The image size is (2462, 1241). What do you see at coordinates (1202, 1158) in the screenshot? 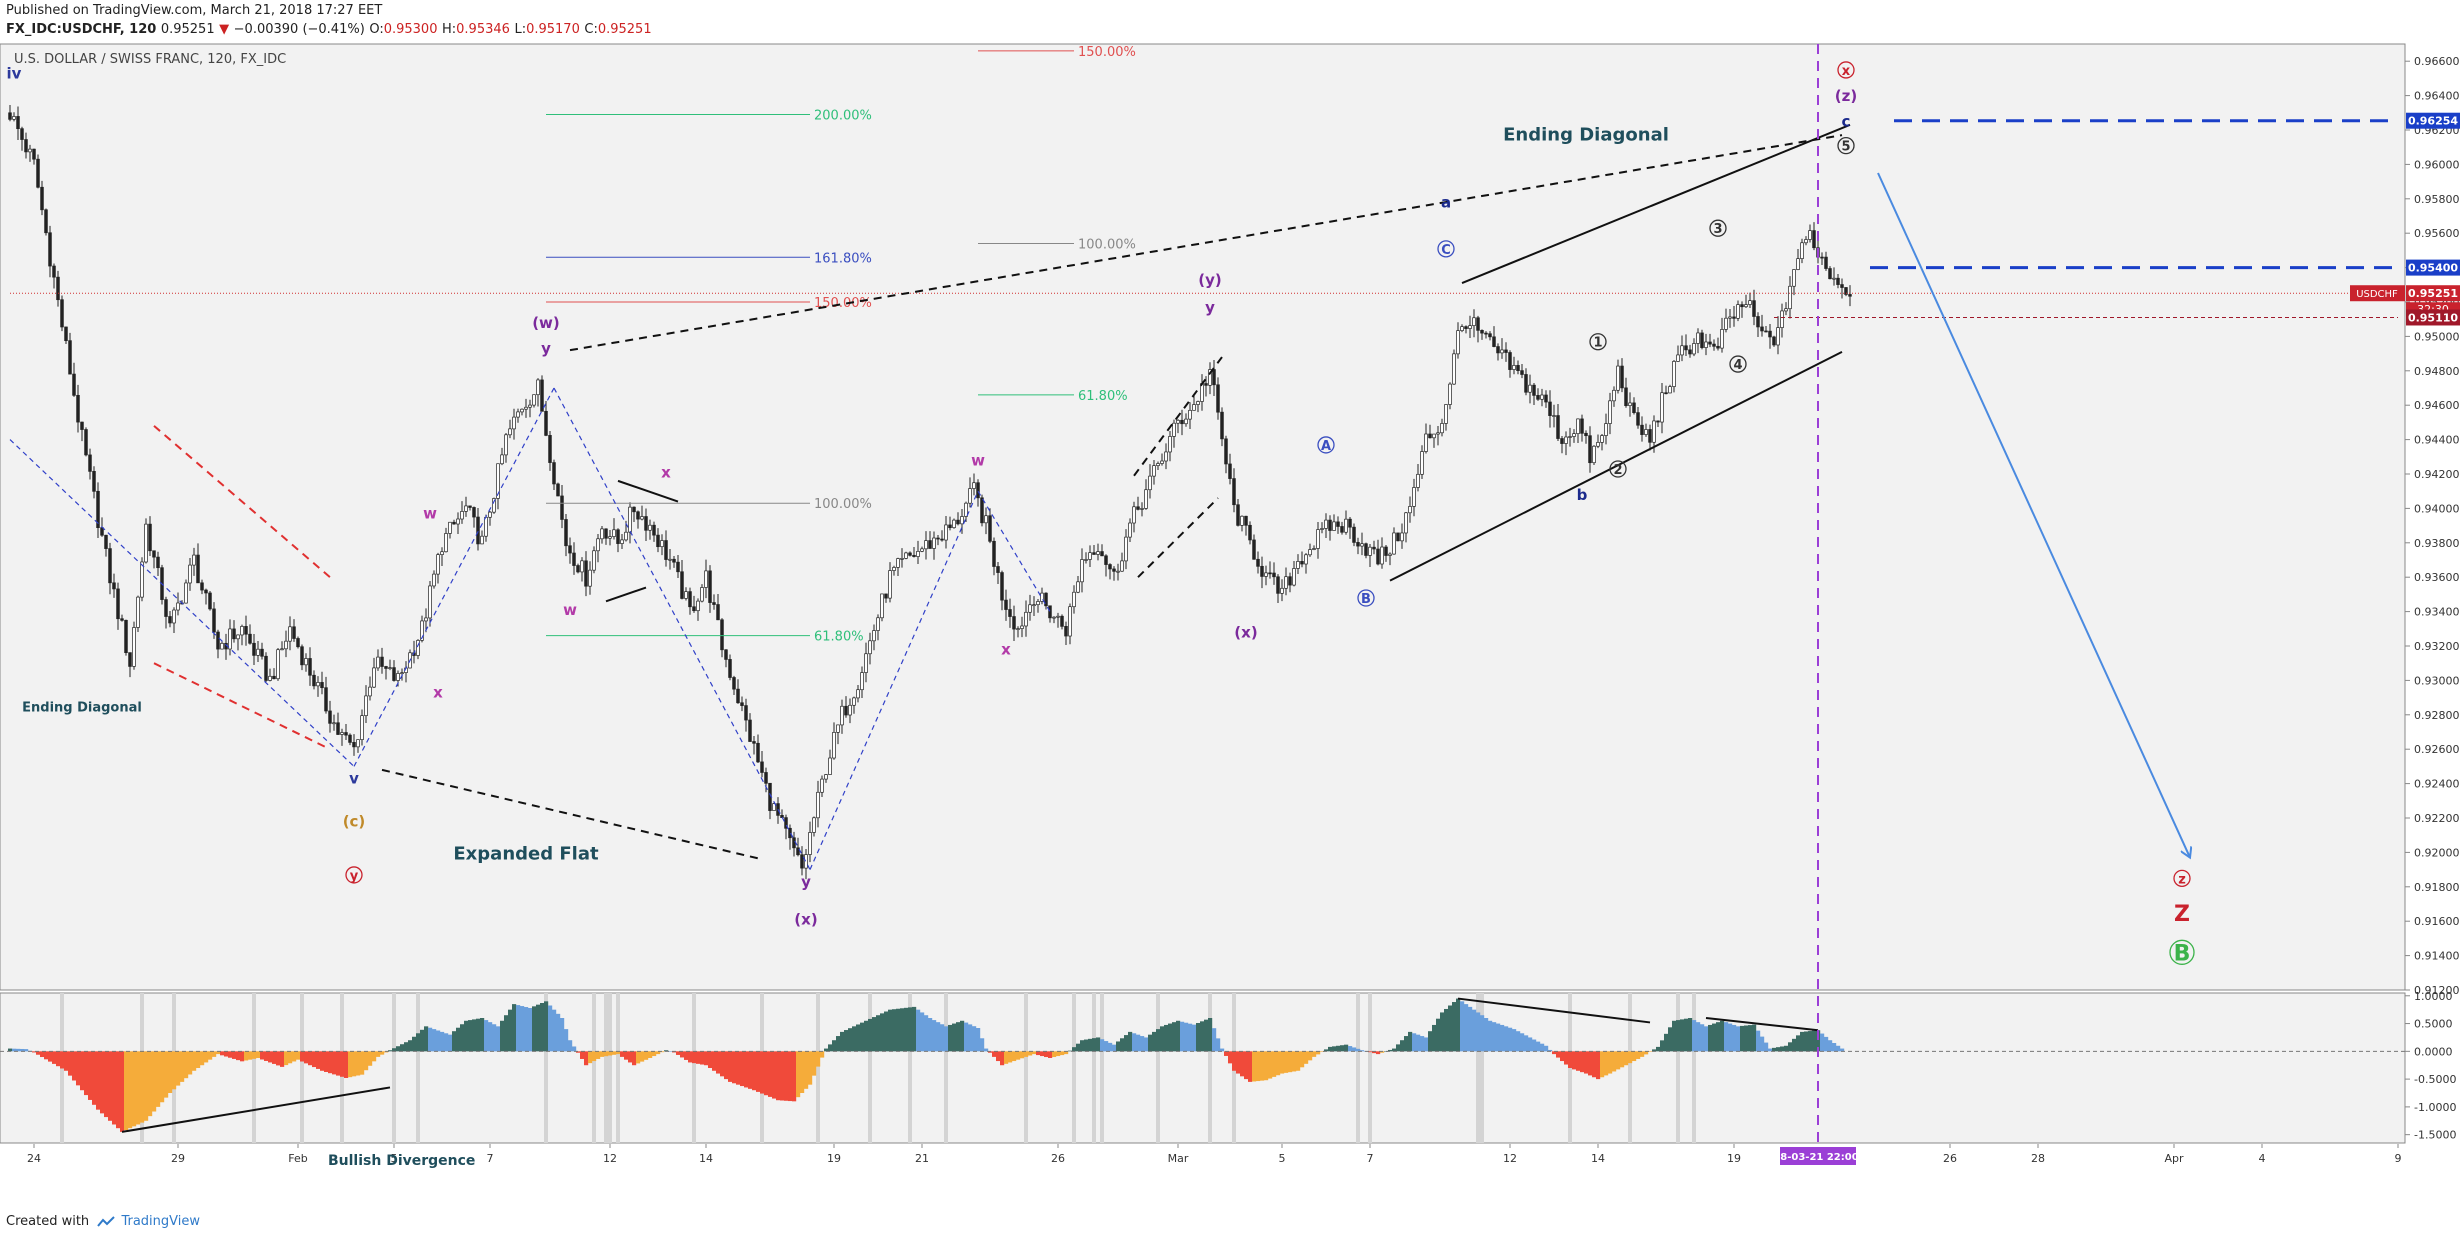
I see `time-axis-strip` at bounding box center [1202, 1158].